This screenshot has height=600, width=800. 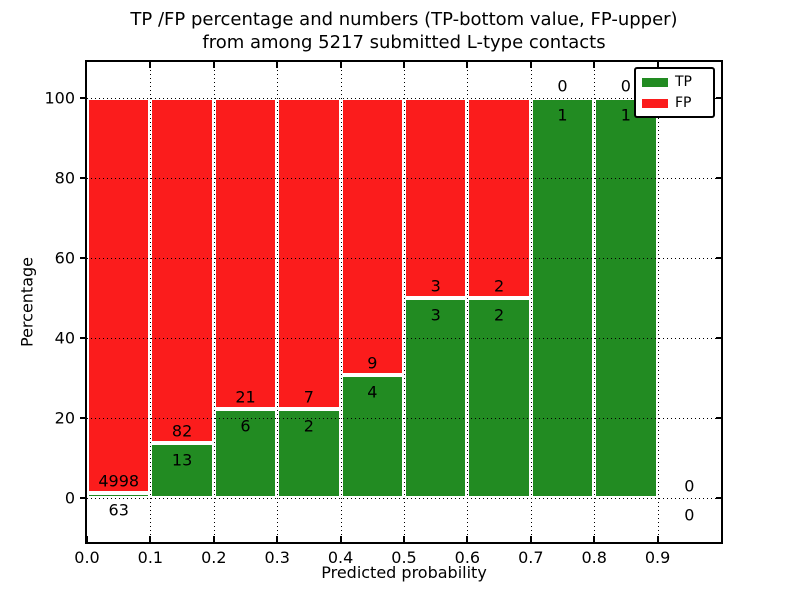 What do you see at coordinates (467, 557) in the screenshot?
I see `x-tick-label: 0.6` at bounding box center [467, 557].